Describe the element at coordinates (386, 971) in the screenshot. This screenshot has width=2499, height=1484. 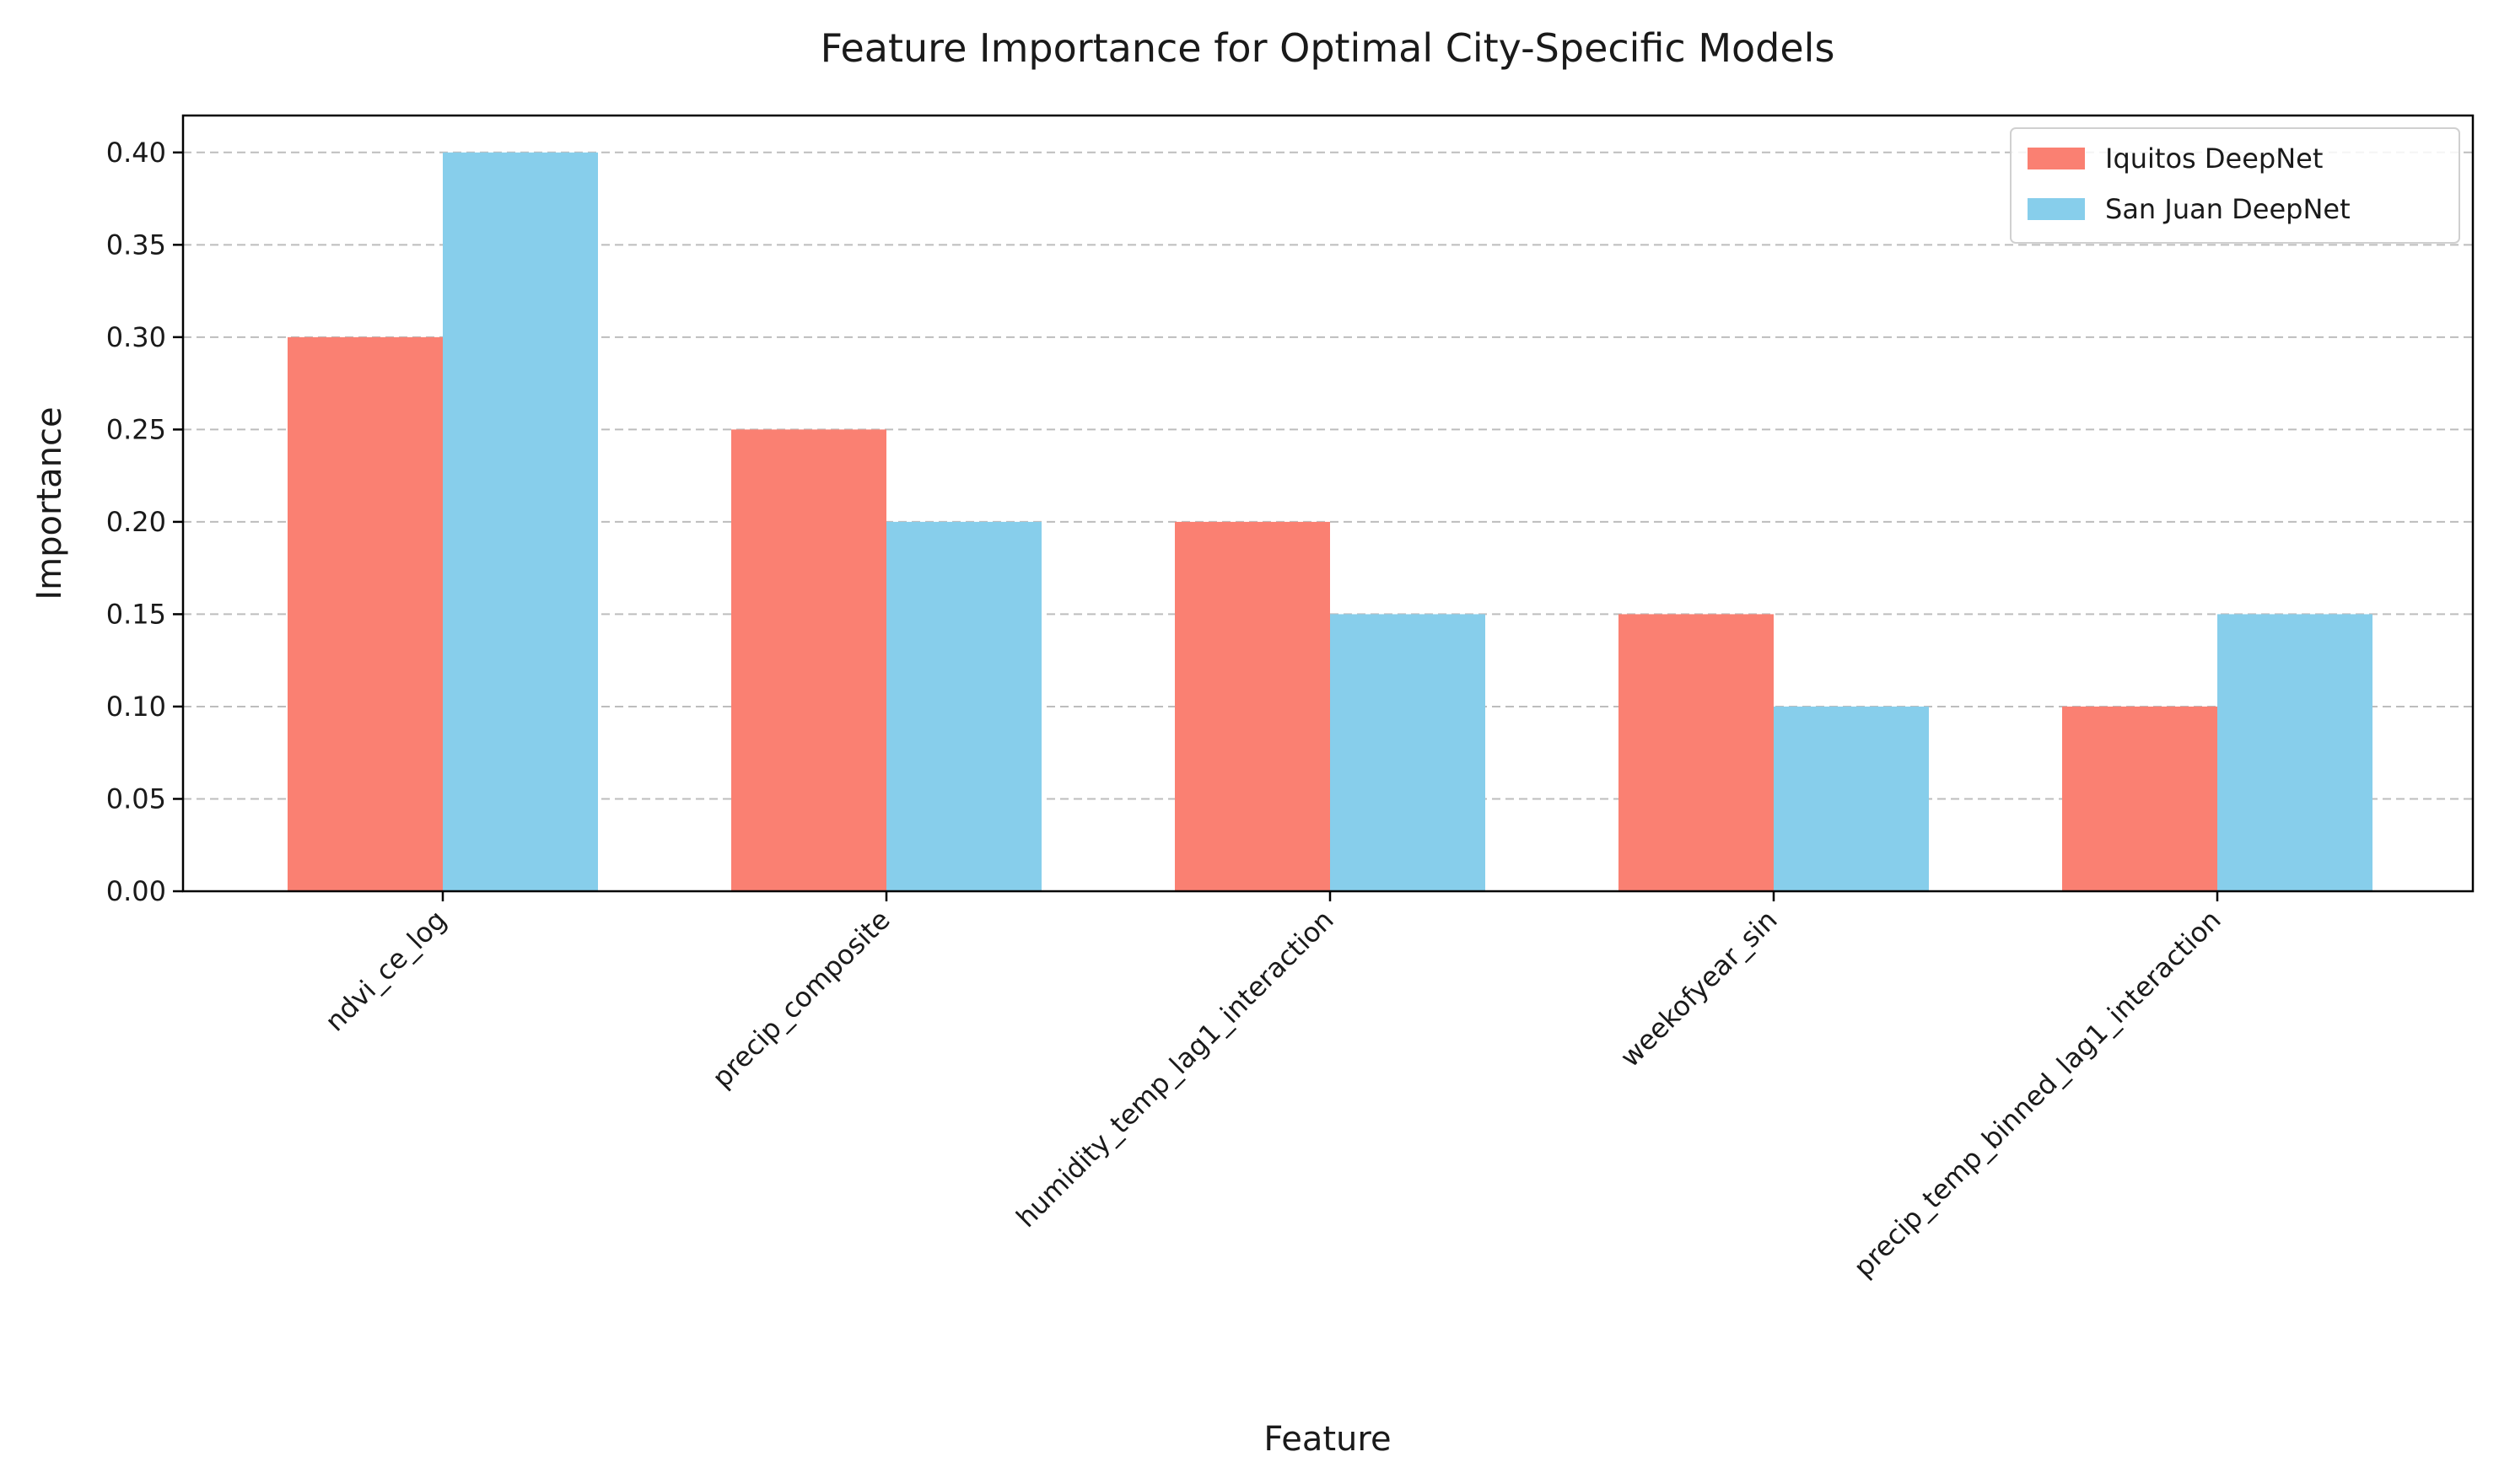
I see `x-tick-label: ndvi_ce_log` at that location.